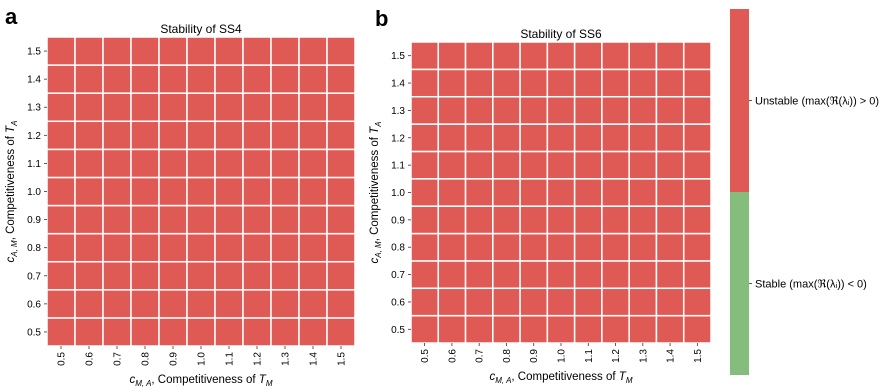 Image resolution: width=893 pixels, height=390 pixels. I want to click on legend-unstable-swatch, so click(739, 100).